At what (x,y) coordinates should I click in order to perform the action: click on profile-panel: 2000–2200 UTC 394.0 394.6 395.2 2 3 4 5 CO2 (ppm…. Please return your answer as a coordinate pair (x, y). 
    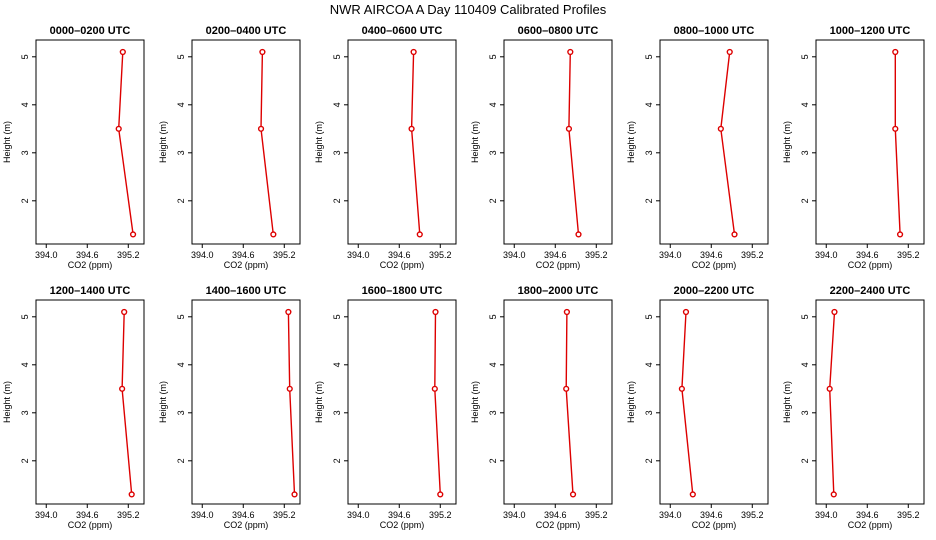
    Looking at the image, I should click on (697, 407).